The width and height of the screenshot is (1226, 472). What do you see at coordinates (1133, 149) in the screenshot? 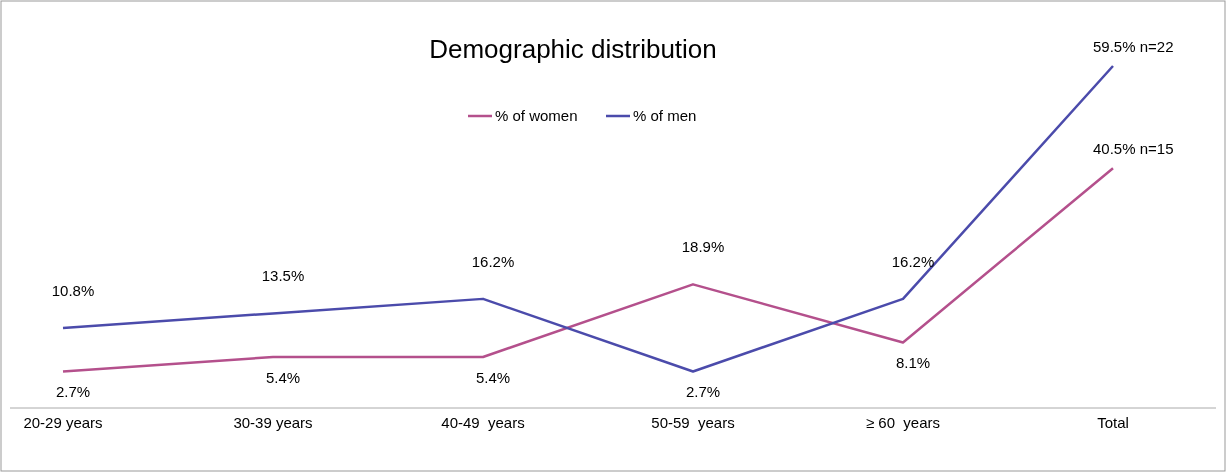
I see `data-label: 40.5% n=15` at bounding box center [1133, 149].